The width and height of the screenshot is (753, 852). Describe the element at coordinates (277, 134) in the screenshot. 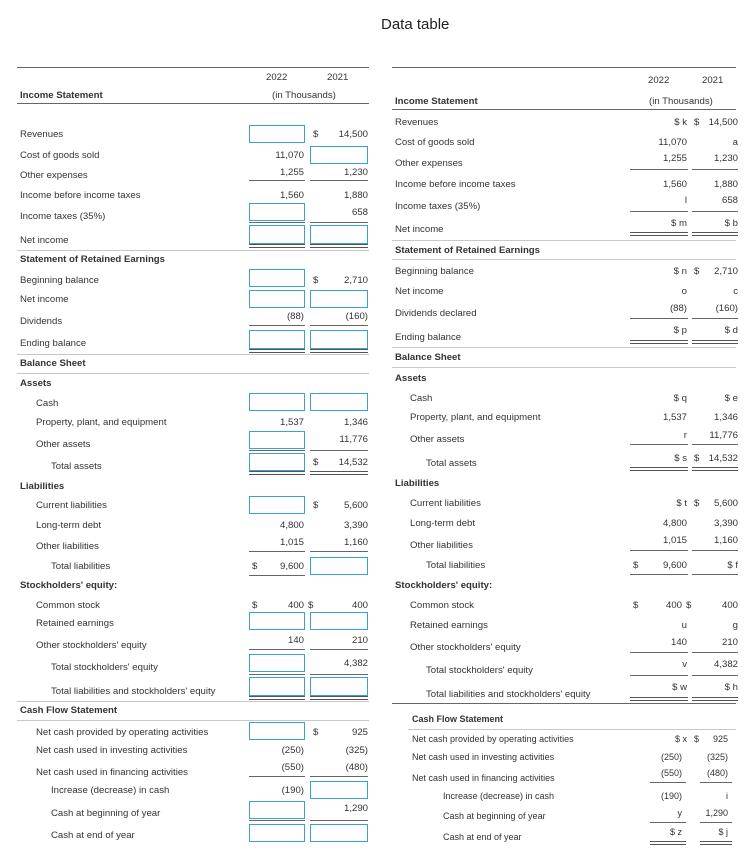

I see `revenues-2022-input` at that location.